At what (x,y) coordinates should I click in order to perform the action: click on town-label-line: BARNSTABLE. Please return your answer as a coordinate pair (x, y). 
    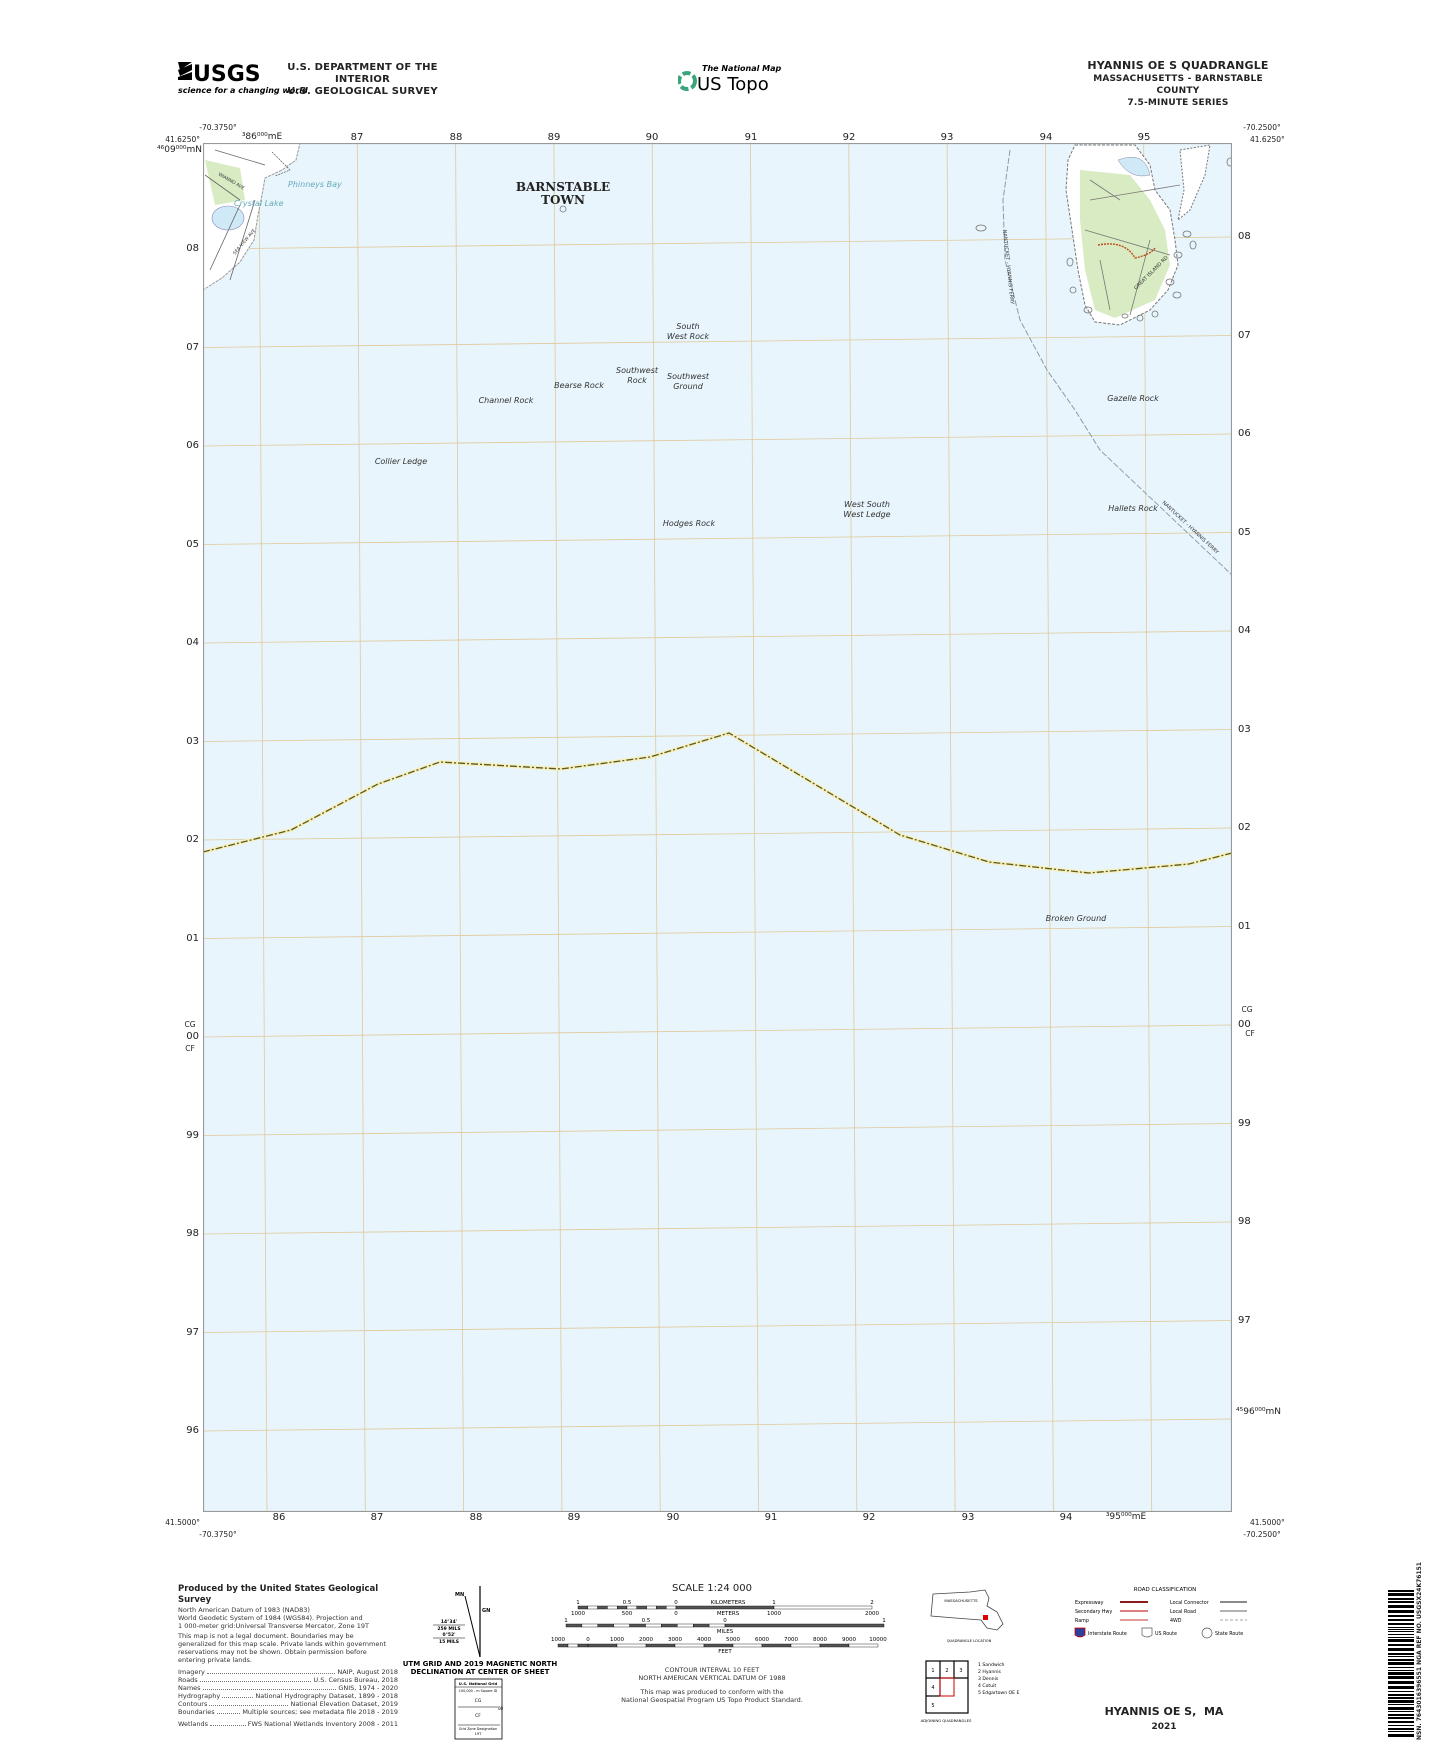
    Looking at the image, I should click on (563, 187).